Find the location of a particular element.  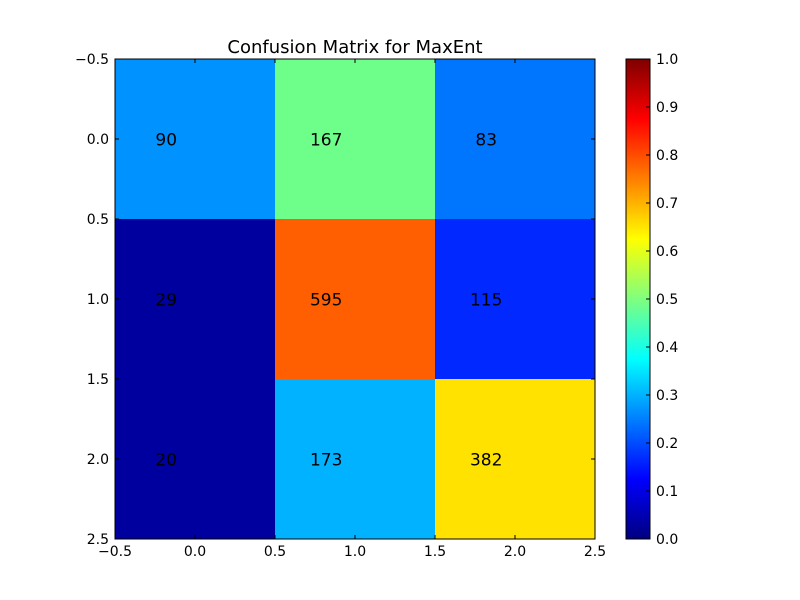

heatmap-cell-r2-c2 is located at coordinates (515, 459).